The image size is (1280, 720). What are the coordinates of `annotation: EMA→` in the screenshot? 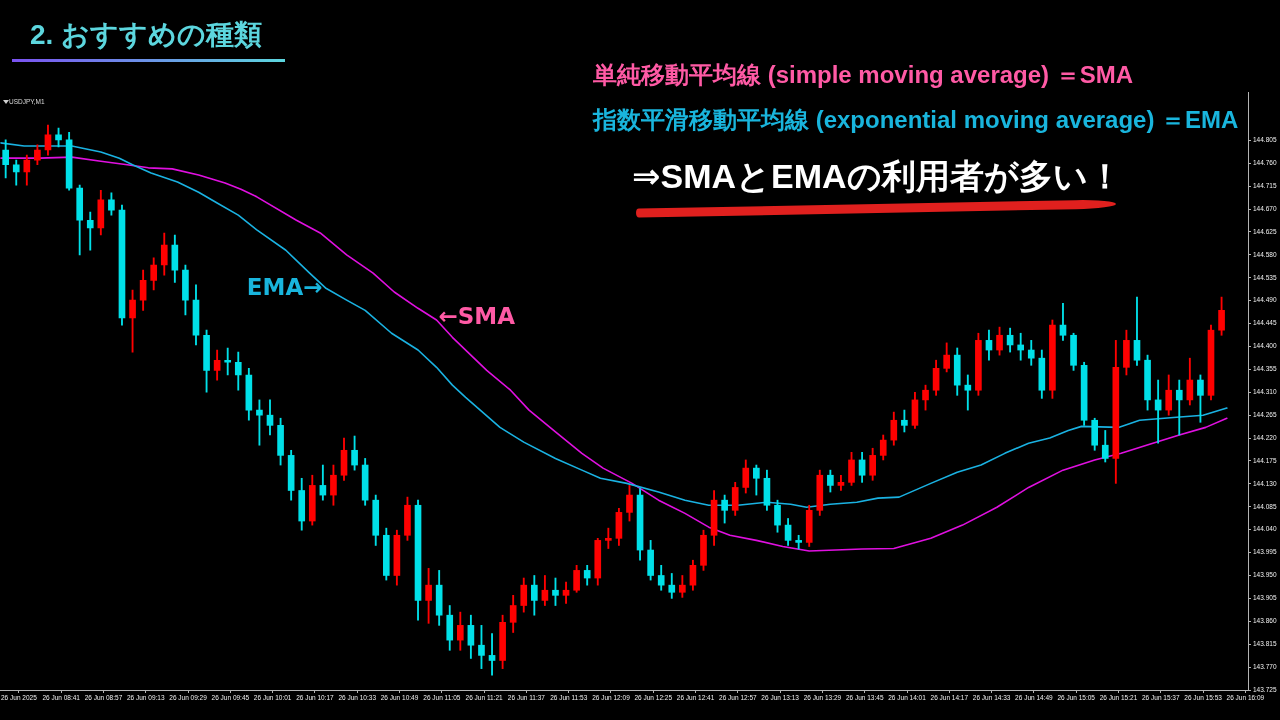 It's located at (284, 286).